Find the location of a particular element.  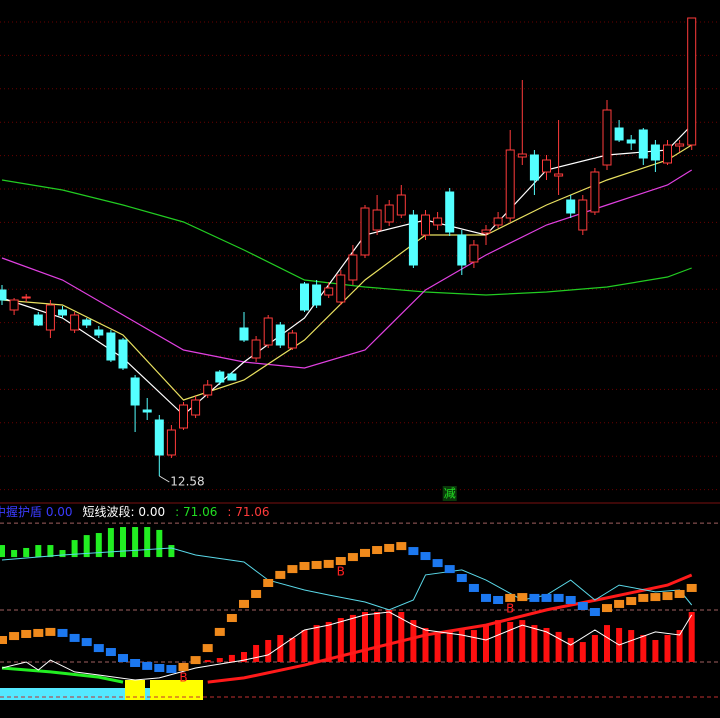

legend-entry: 中握护盾 0.00 is located at coordinates (36, 511).